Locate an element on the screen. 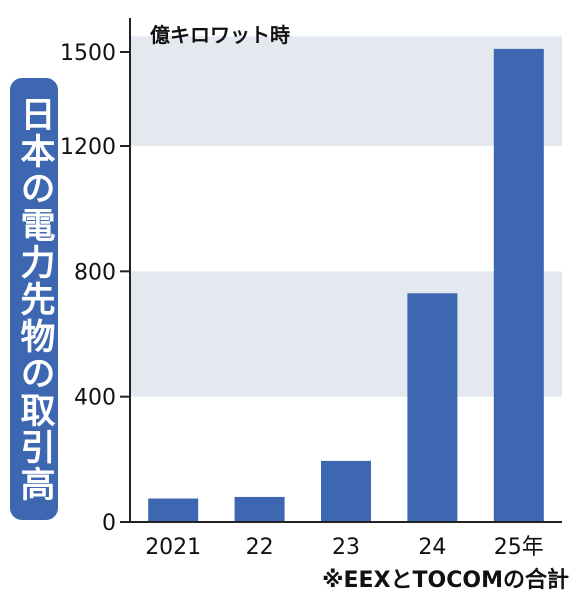 Image resolution: width=581 pixels, height=600 pixels. x-tick-labels: 2021 22 23 24 25年 is located at coordinates (344, 547).